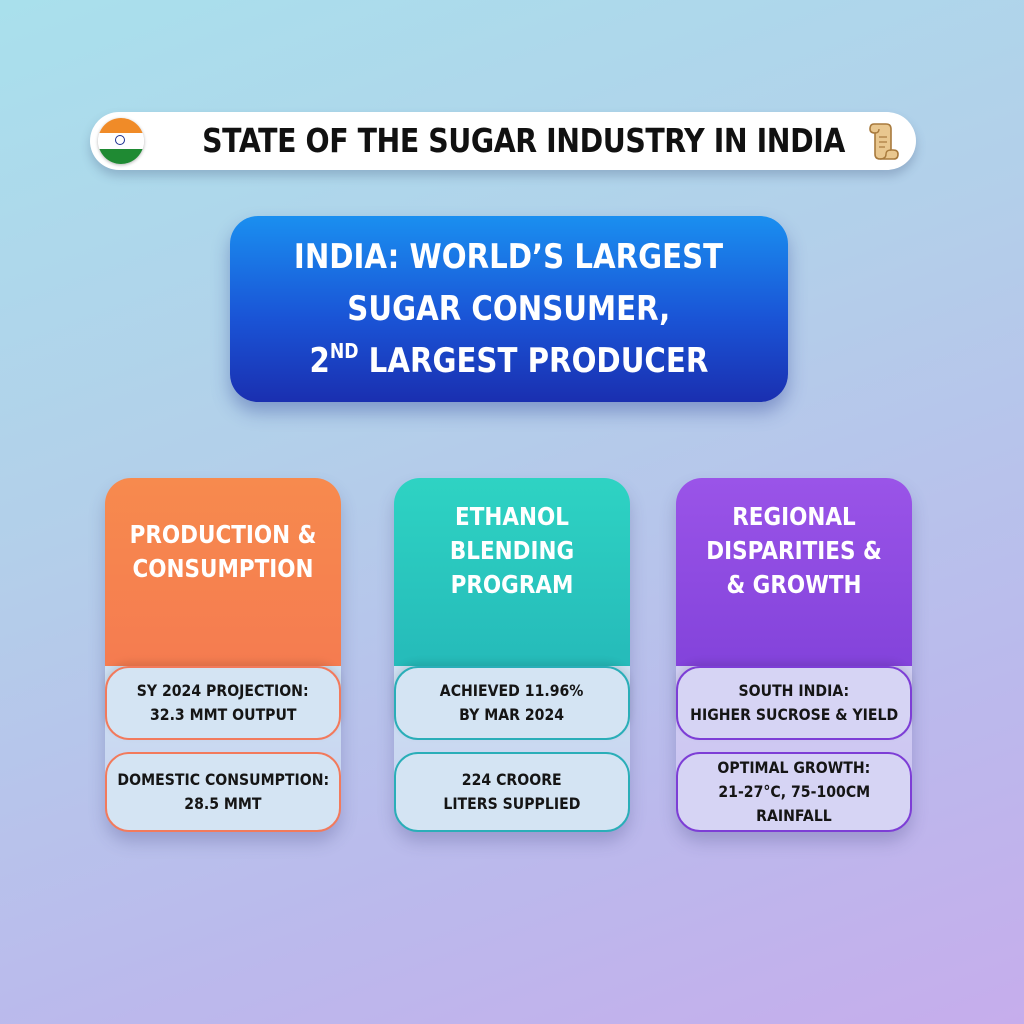 The width and height of the screenshot is (1024, 1024). I want to click on title-banner: STATE OF THE SUGAR INDUSTRY IN INDIA, so click(503, 141).